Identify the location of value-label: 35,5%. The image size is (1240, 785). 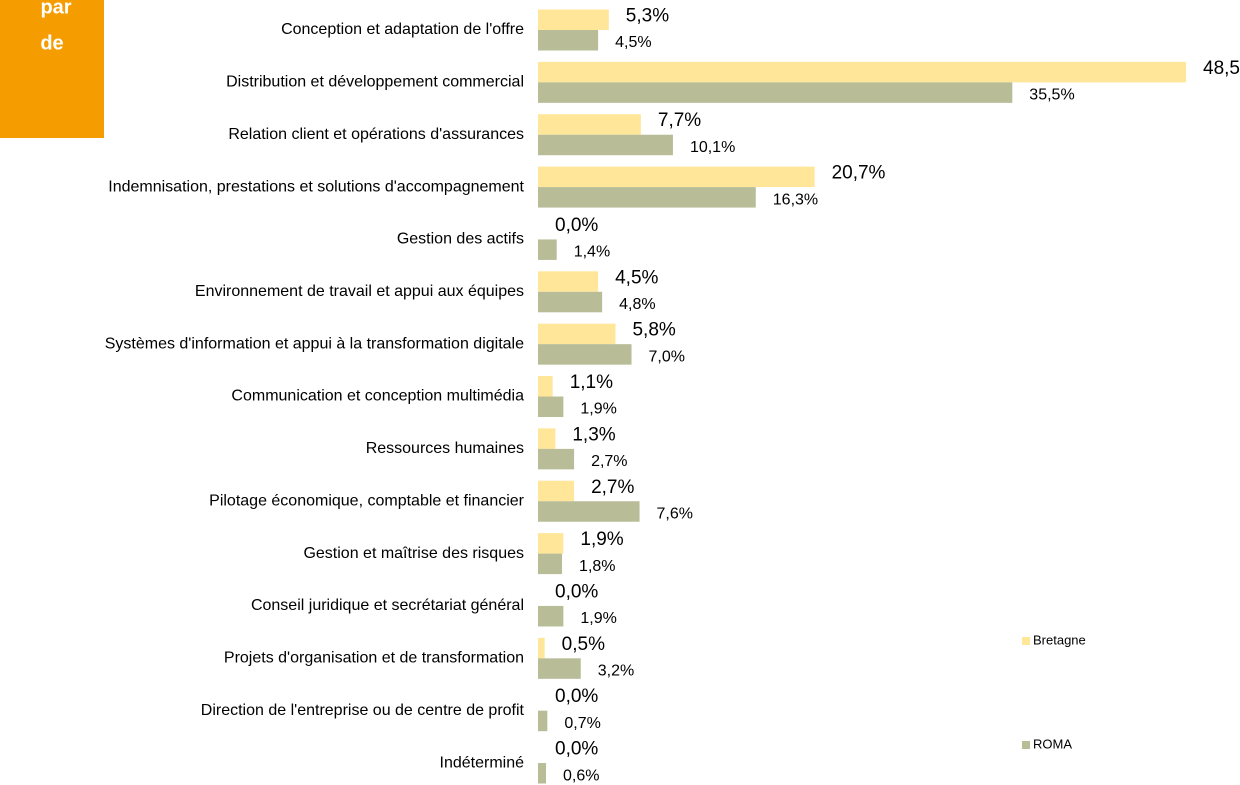
(1051, 95).